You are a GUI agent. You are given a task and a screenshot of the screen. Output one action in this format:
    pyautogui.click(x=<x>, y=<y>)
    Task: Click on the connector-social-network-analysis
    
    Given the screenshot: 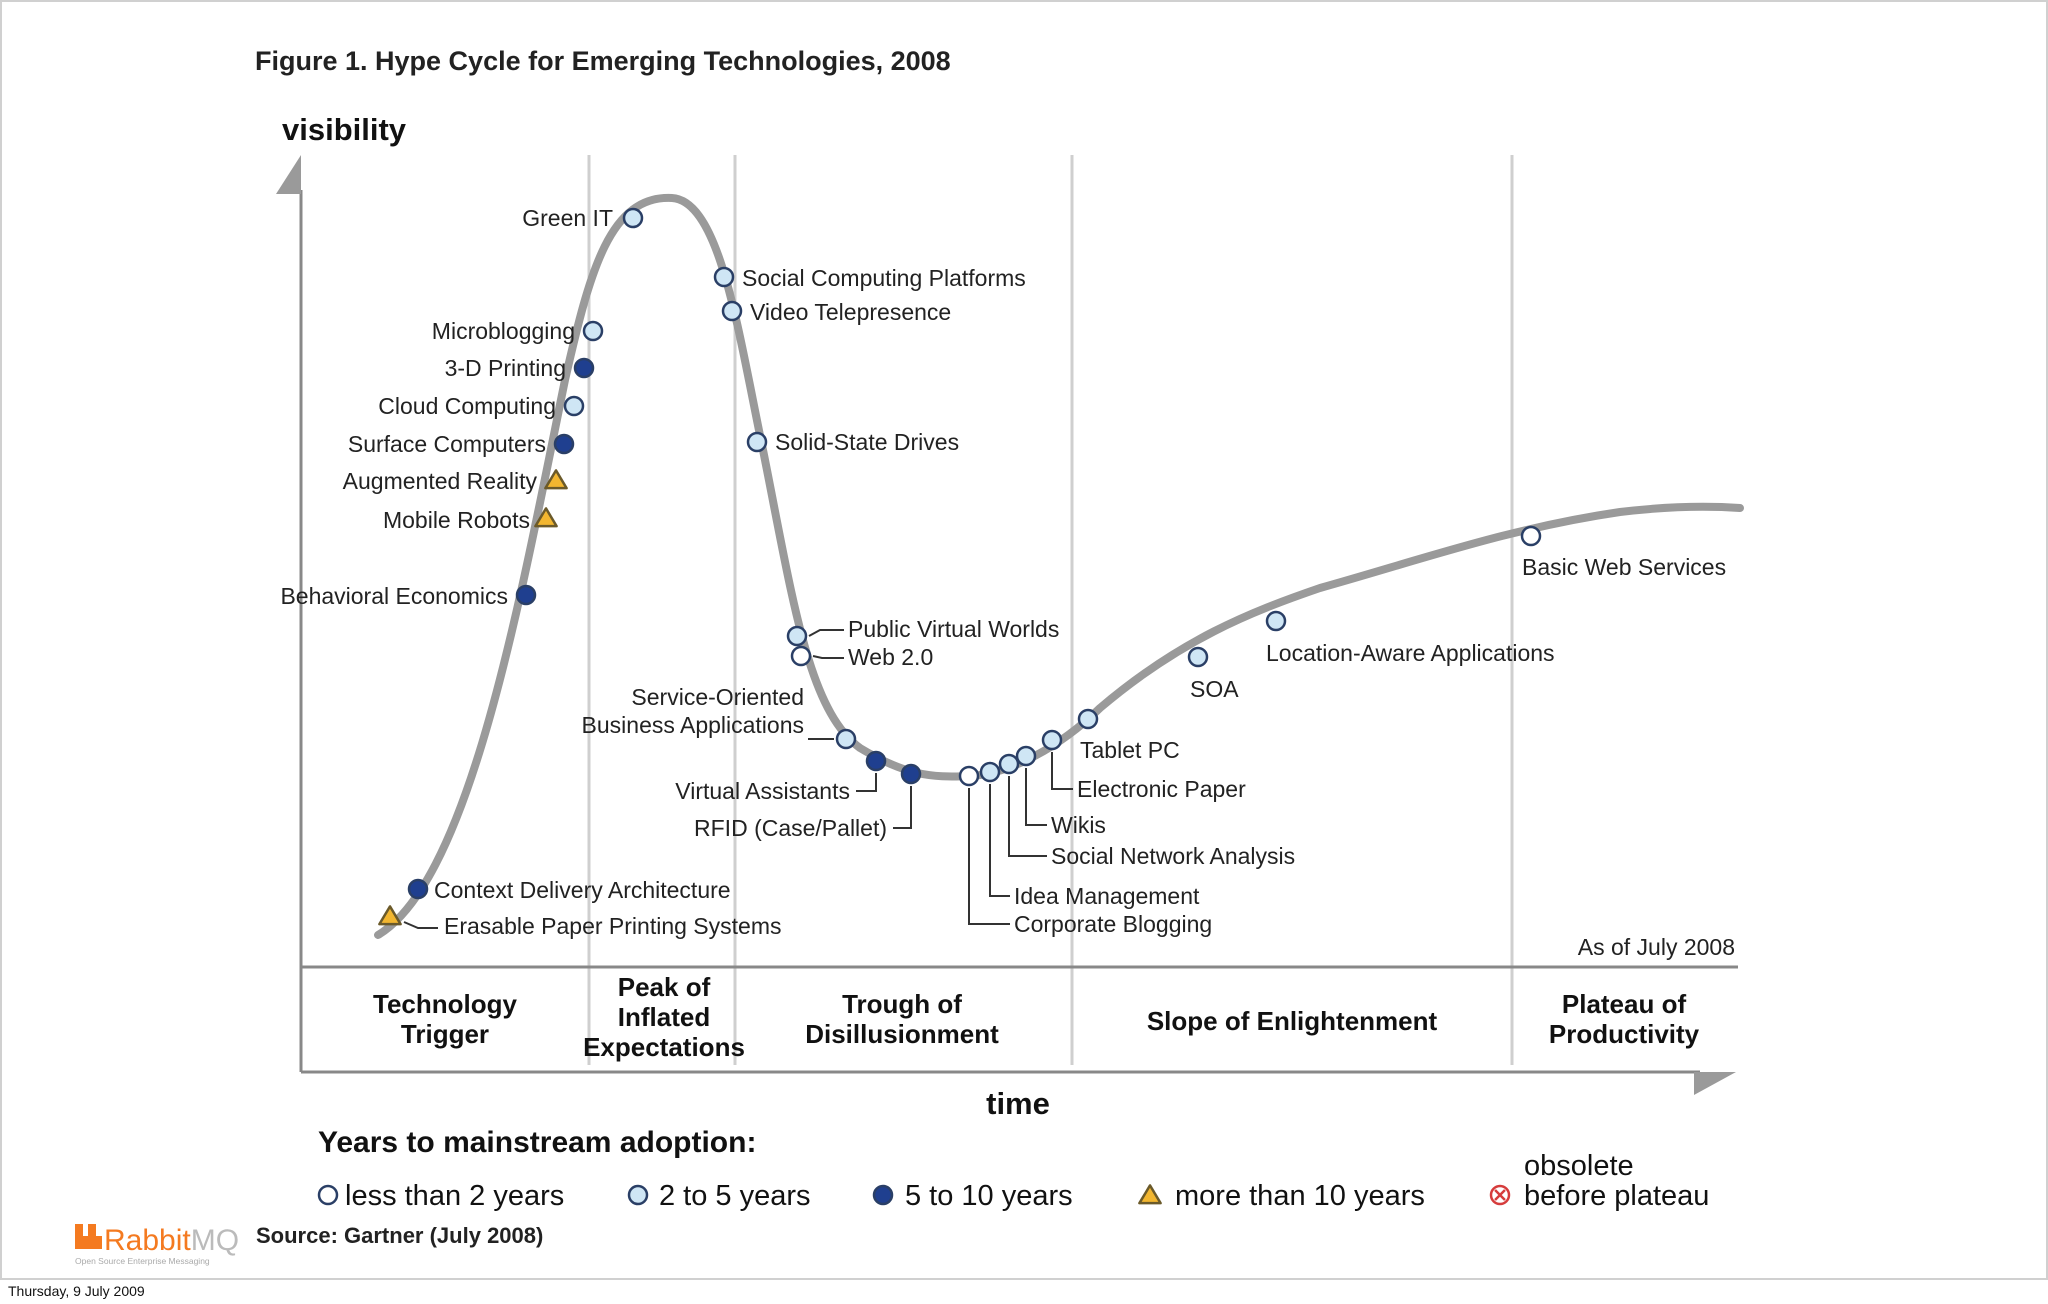 What is the action you would take?
    pyautogui.click(x=1027, y=816)
    